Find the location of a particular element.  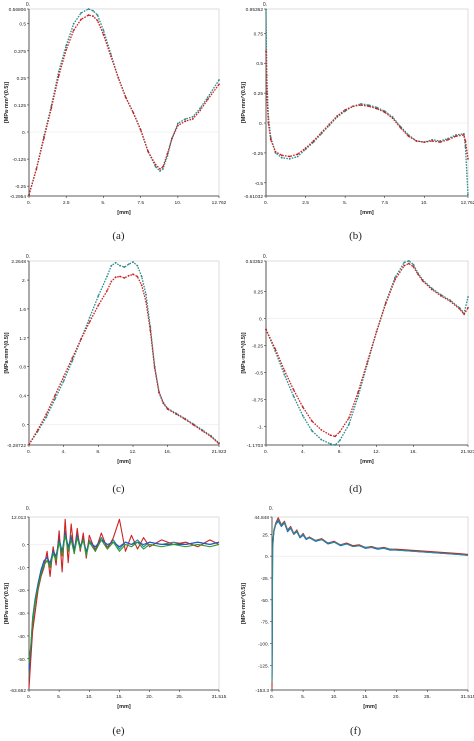

y-tick-label: -0.125 is located at coordinates (19, 160).